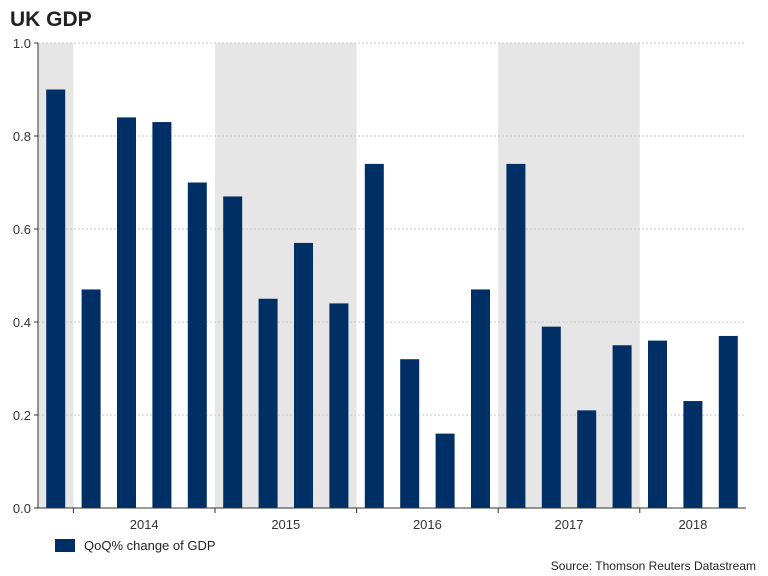 This screenshot has height=576, width=768. What do you see at coordinates (22, 136) in the screenshot?
I see `y-tick-label: 0.8` at bounding box center [22, 136].